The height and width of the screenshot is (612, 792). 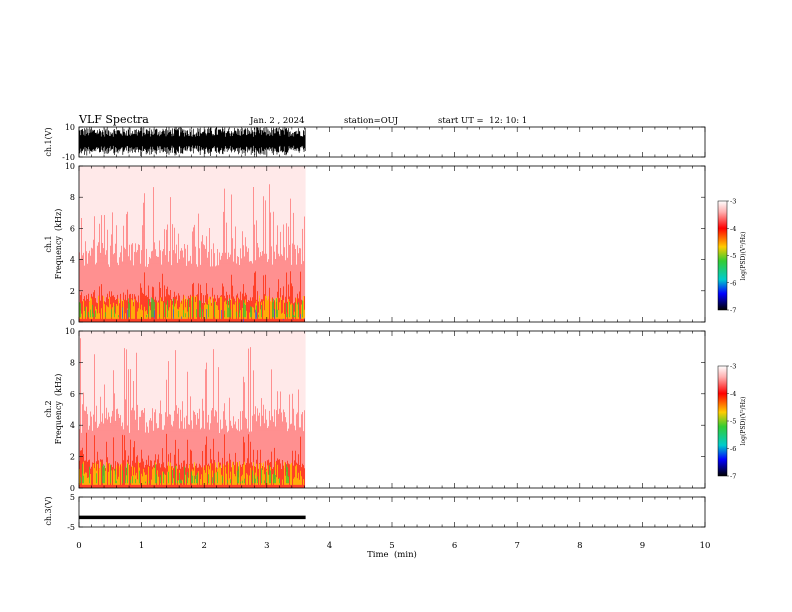 I want to click on x-tick-label: 8, so click(x=579, y=546).